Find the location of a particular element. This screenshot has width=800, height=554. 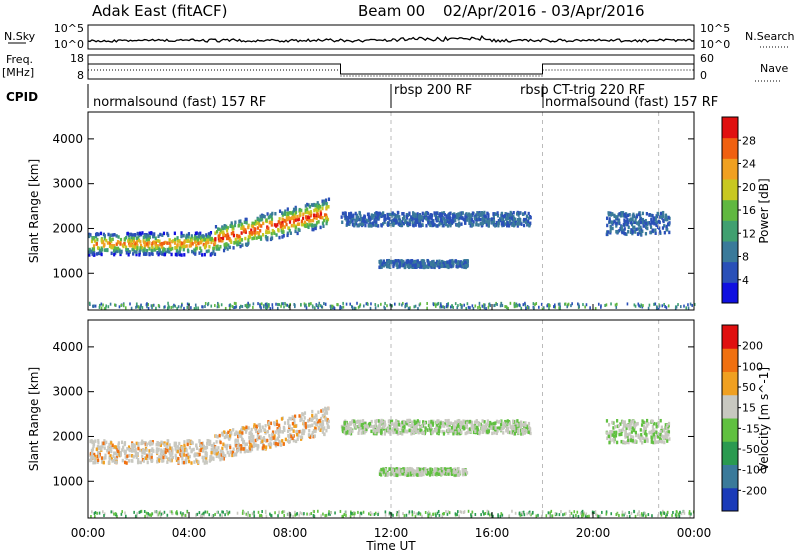

colorbar-swatch is located at coordinates (730, 190).